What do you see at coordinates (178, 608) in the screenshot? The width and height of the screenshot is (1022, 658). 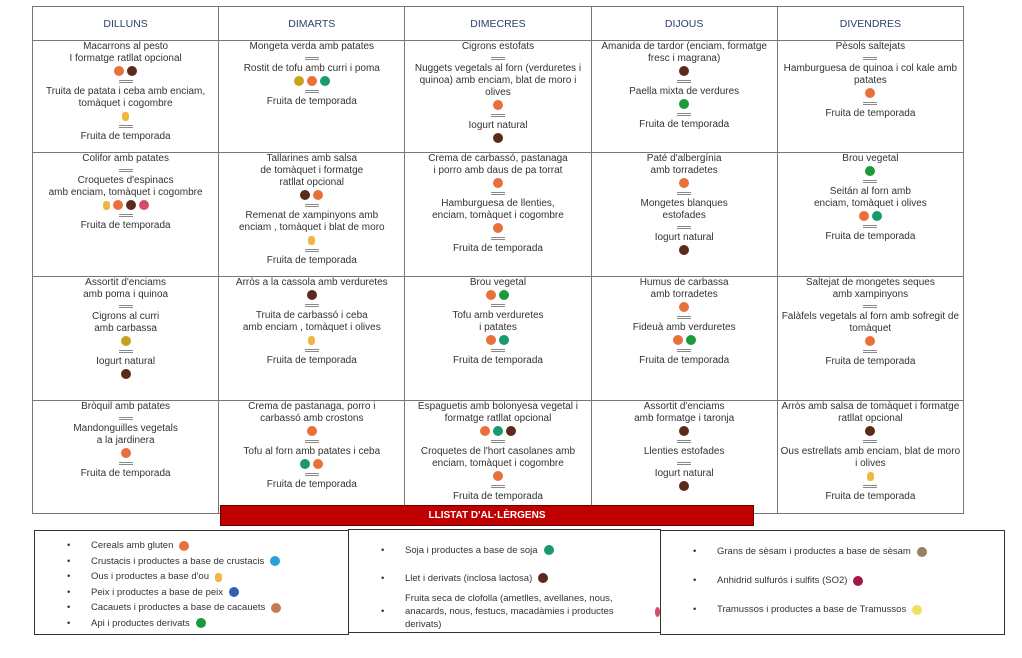 I see `allergen-label: Cacauets i productes a base de cacauets` at bounding box center [178, 608].